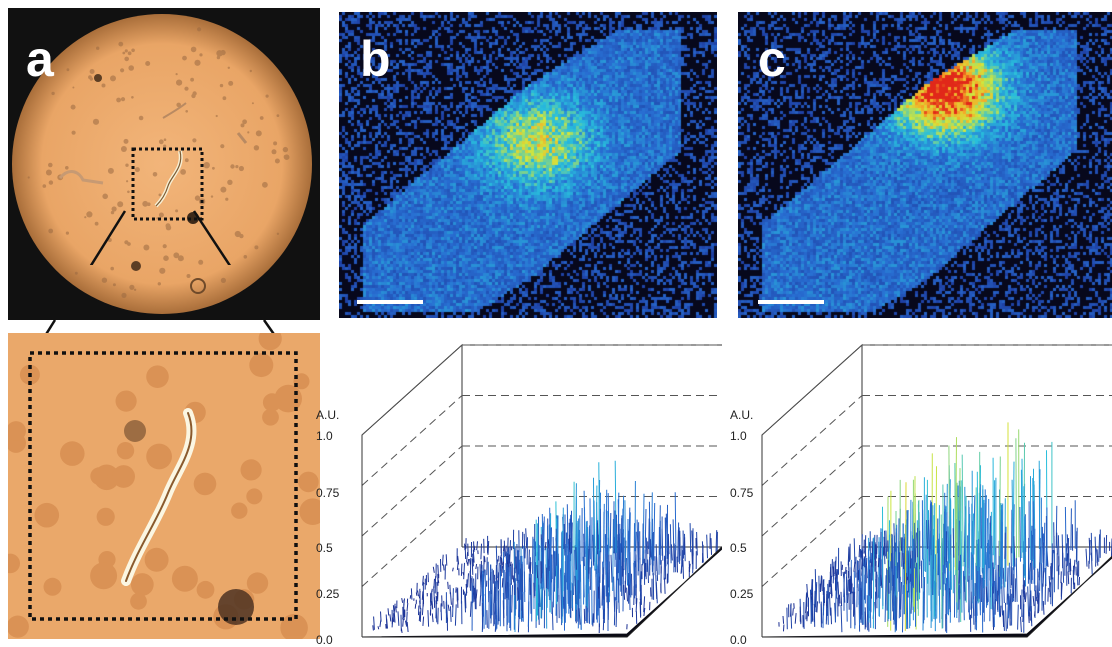 The width and height of the screenshot is (1112, 647). I want to click on surface-c-tick-1: 1.0, so click(738, 436).